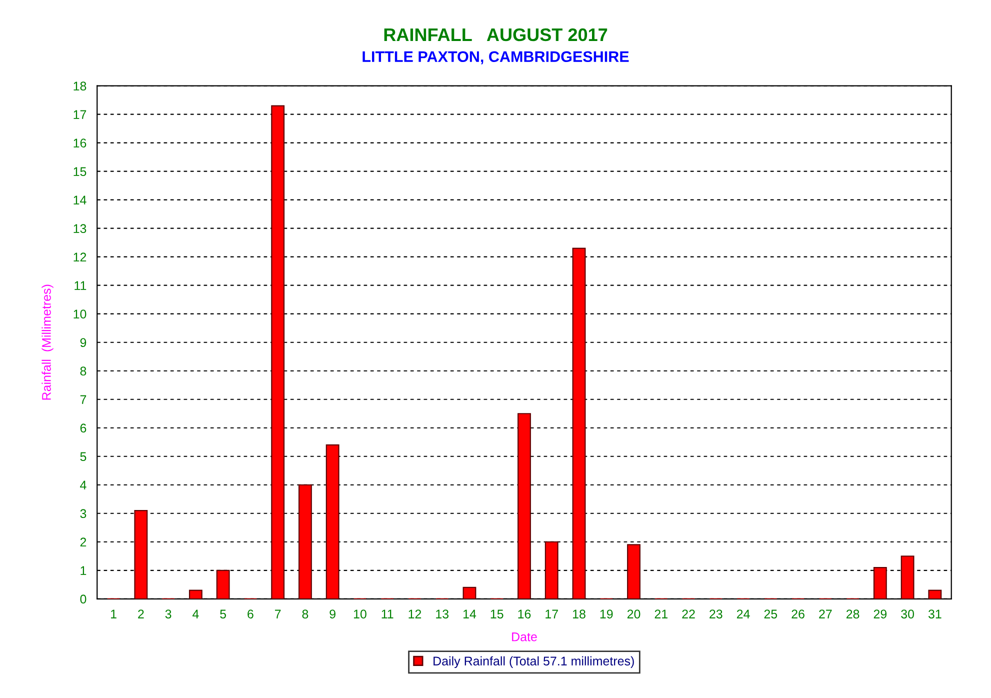 The height and width of the screenshot is (698, 991). I want to click on x-tick-label: 17, so click(552, 614).